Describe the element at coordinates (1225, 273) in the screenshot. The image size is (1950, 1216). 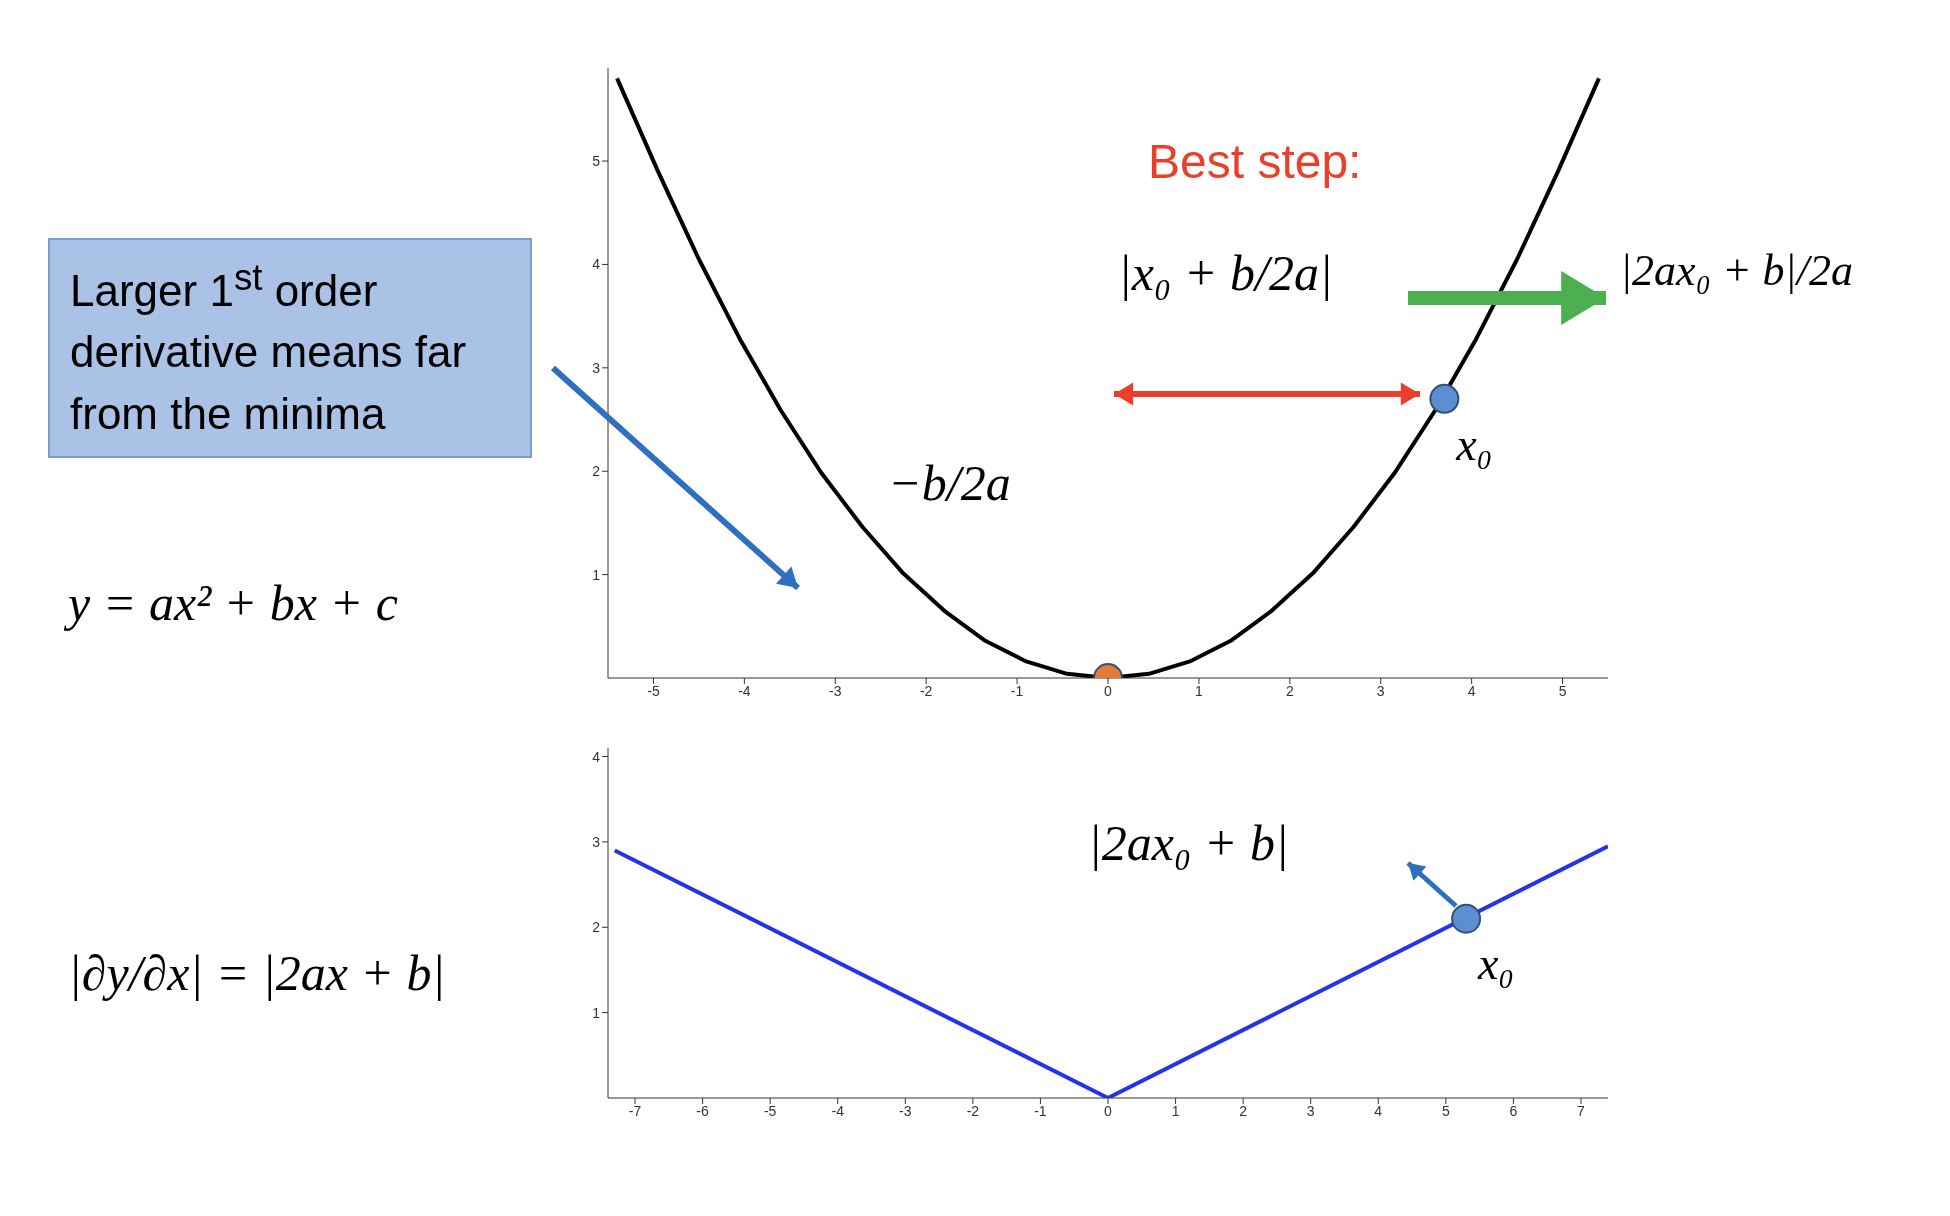
I see `annotation: |x₀ + b/2a|` at that location.